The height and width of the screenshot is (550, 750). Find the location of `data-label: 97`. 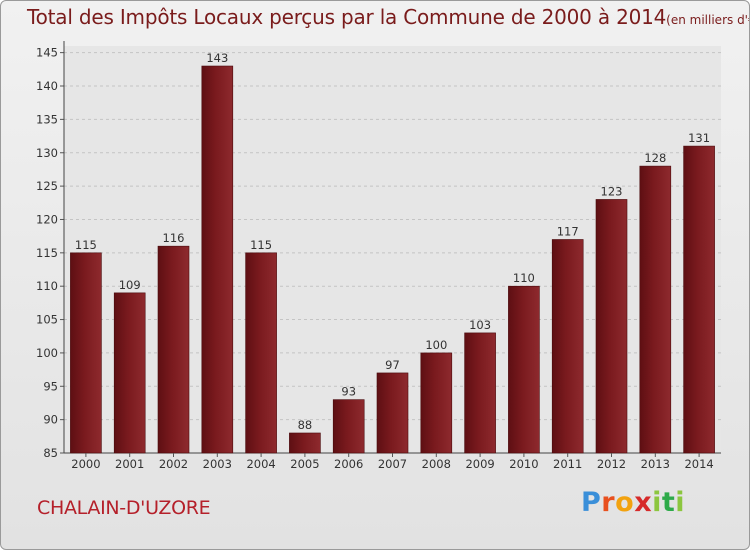

data-label: 97 is located at coordinates (392, 365).